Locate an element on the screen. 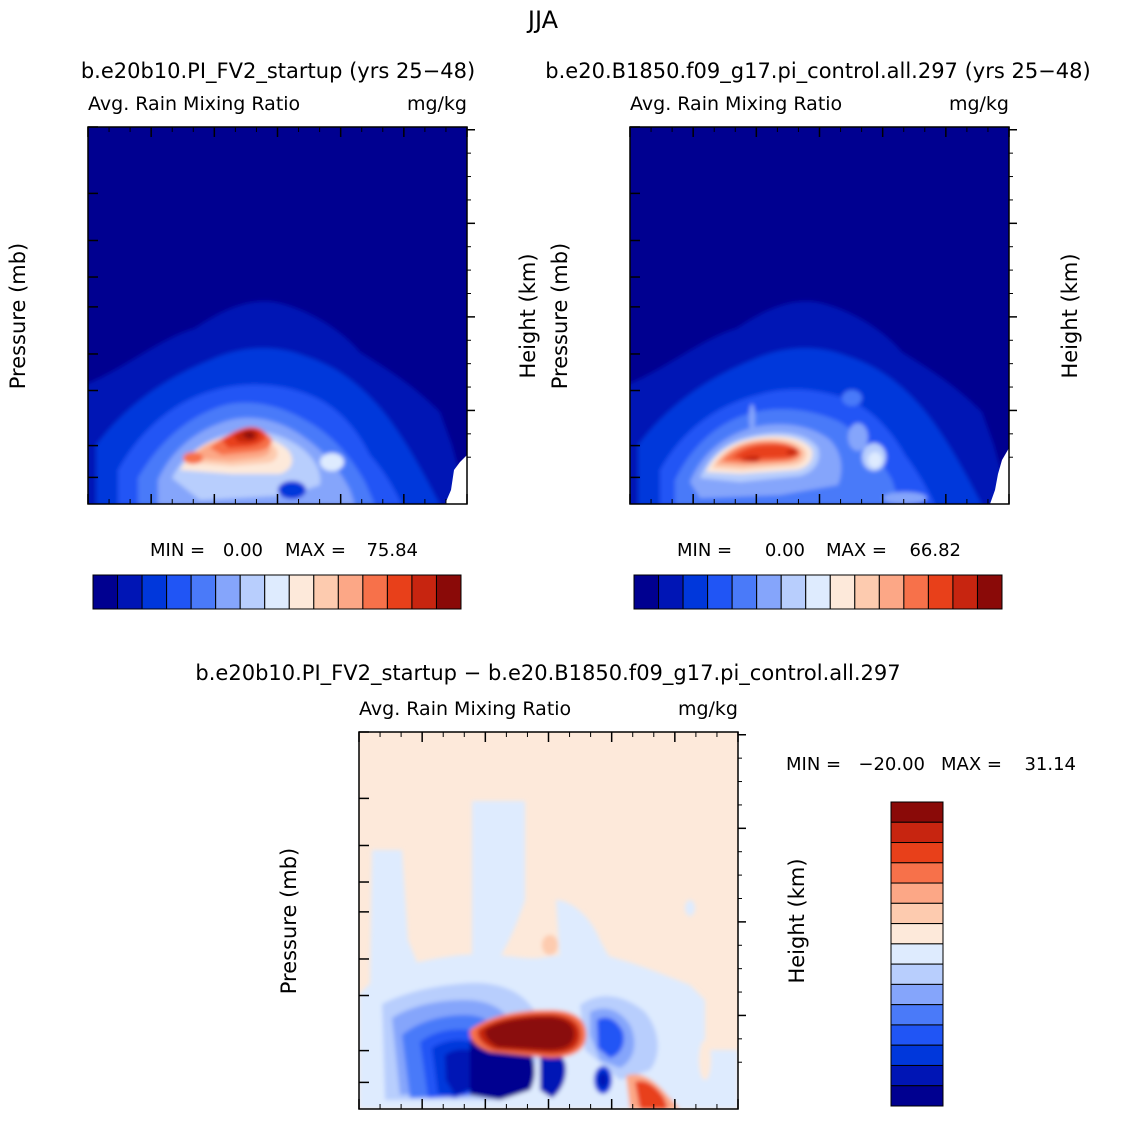  panel-difference-min-label: MIN = is located at coordinates (813, 764).